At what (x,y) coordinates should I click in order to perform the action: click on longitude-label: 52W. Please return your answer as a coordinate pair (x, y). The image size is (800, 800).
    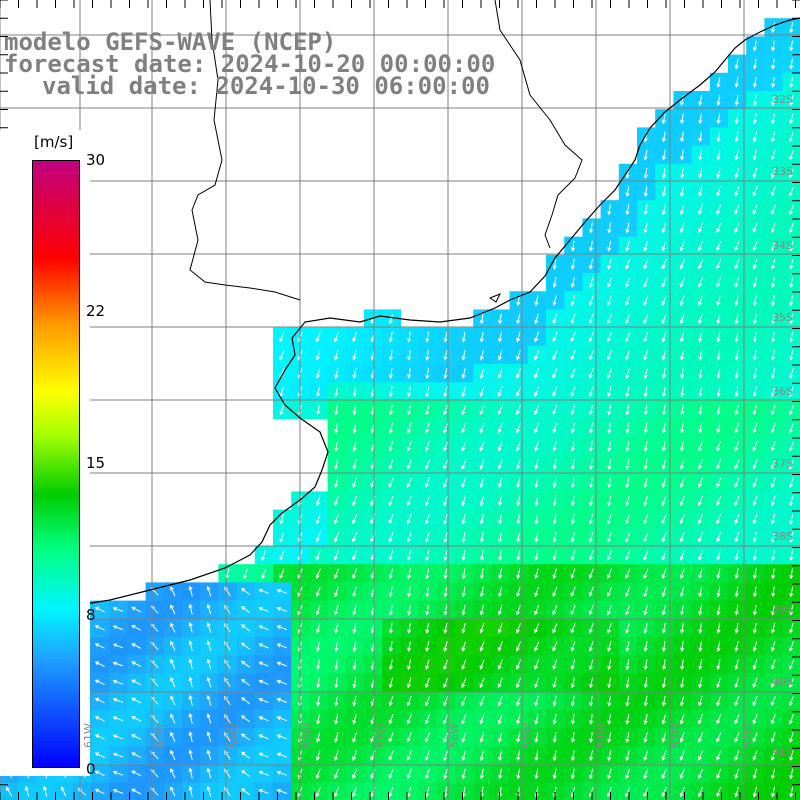
    Looking at the image, I should click on (748, 735).